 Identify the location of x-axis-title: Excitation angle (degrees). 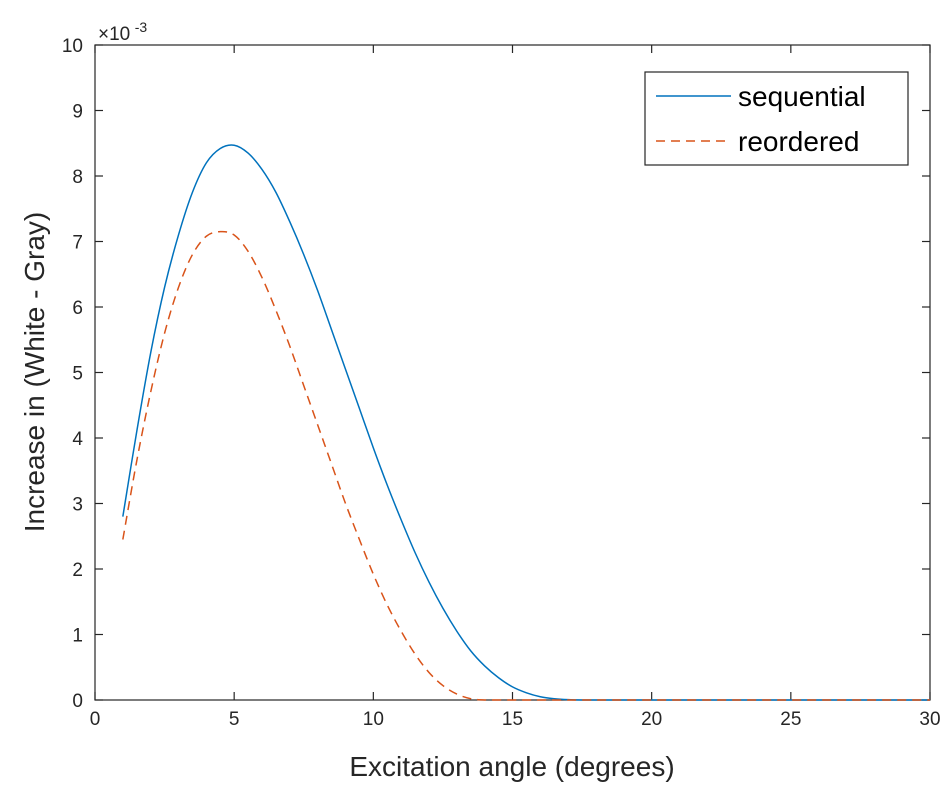
(511, 766).